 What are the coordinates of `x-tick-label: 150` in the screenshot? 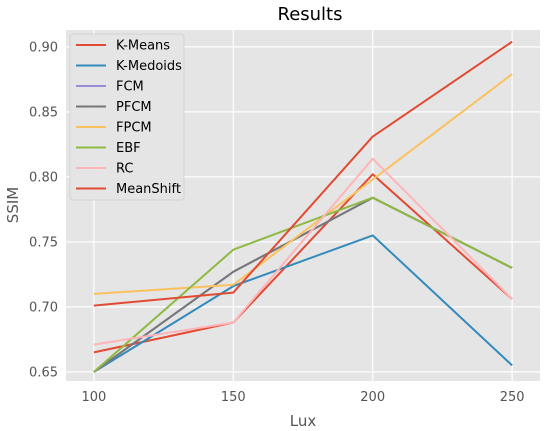 It's located at (233, 397).